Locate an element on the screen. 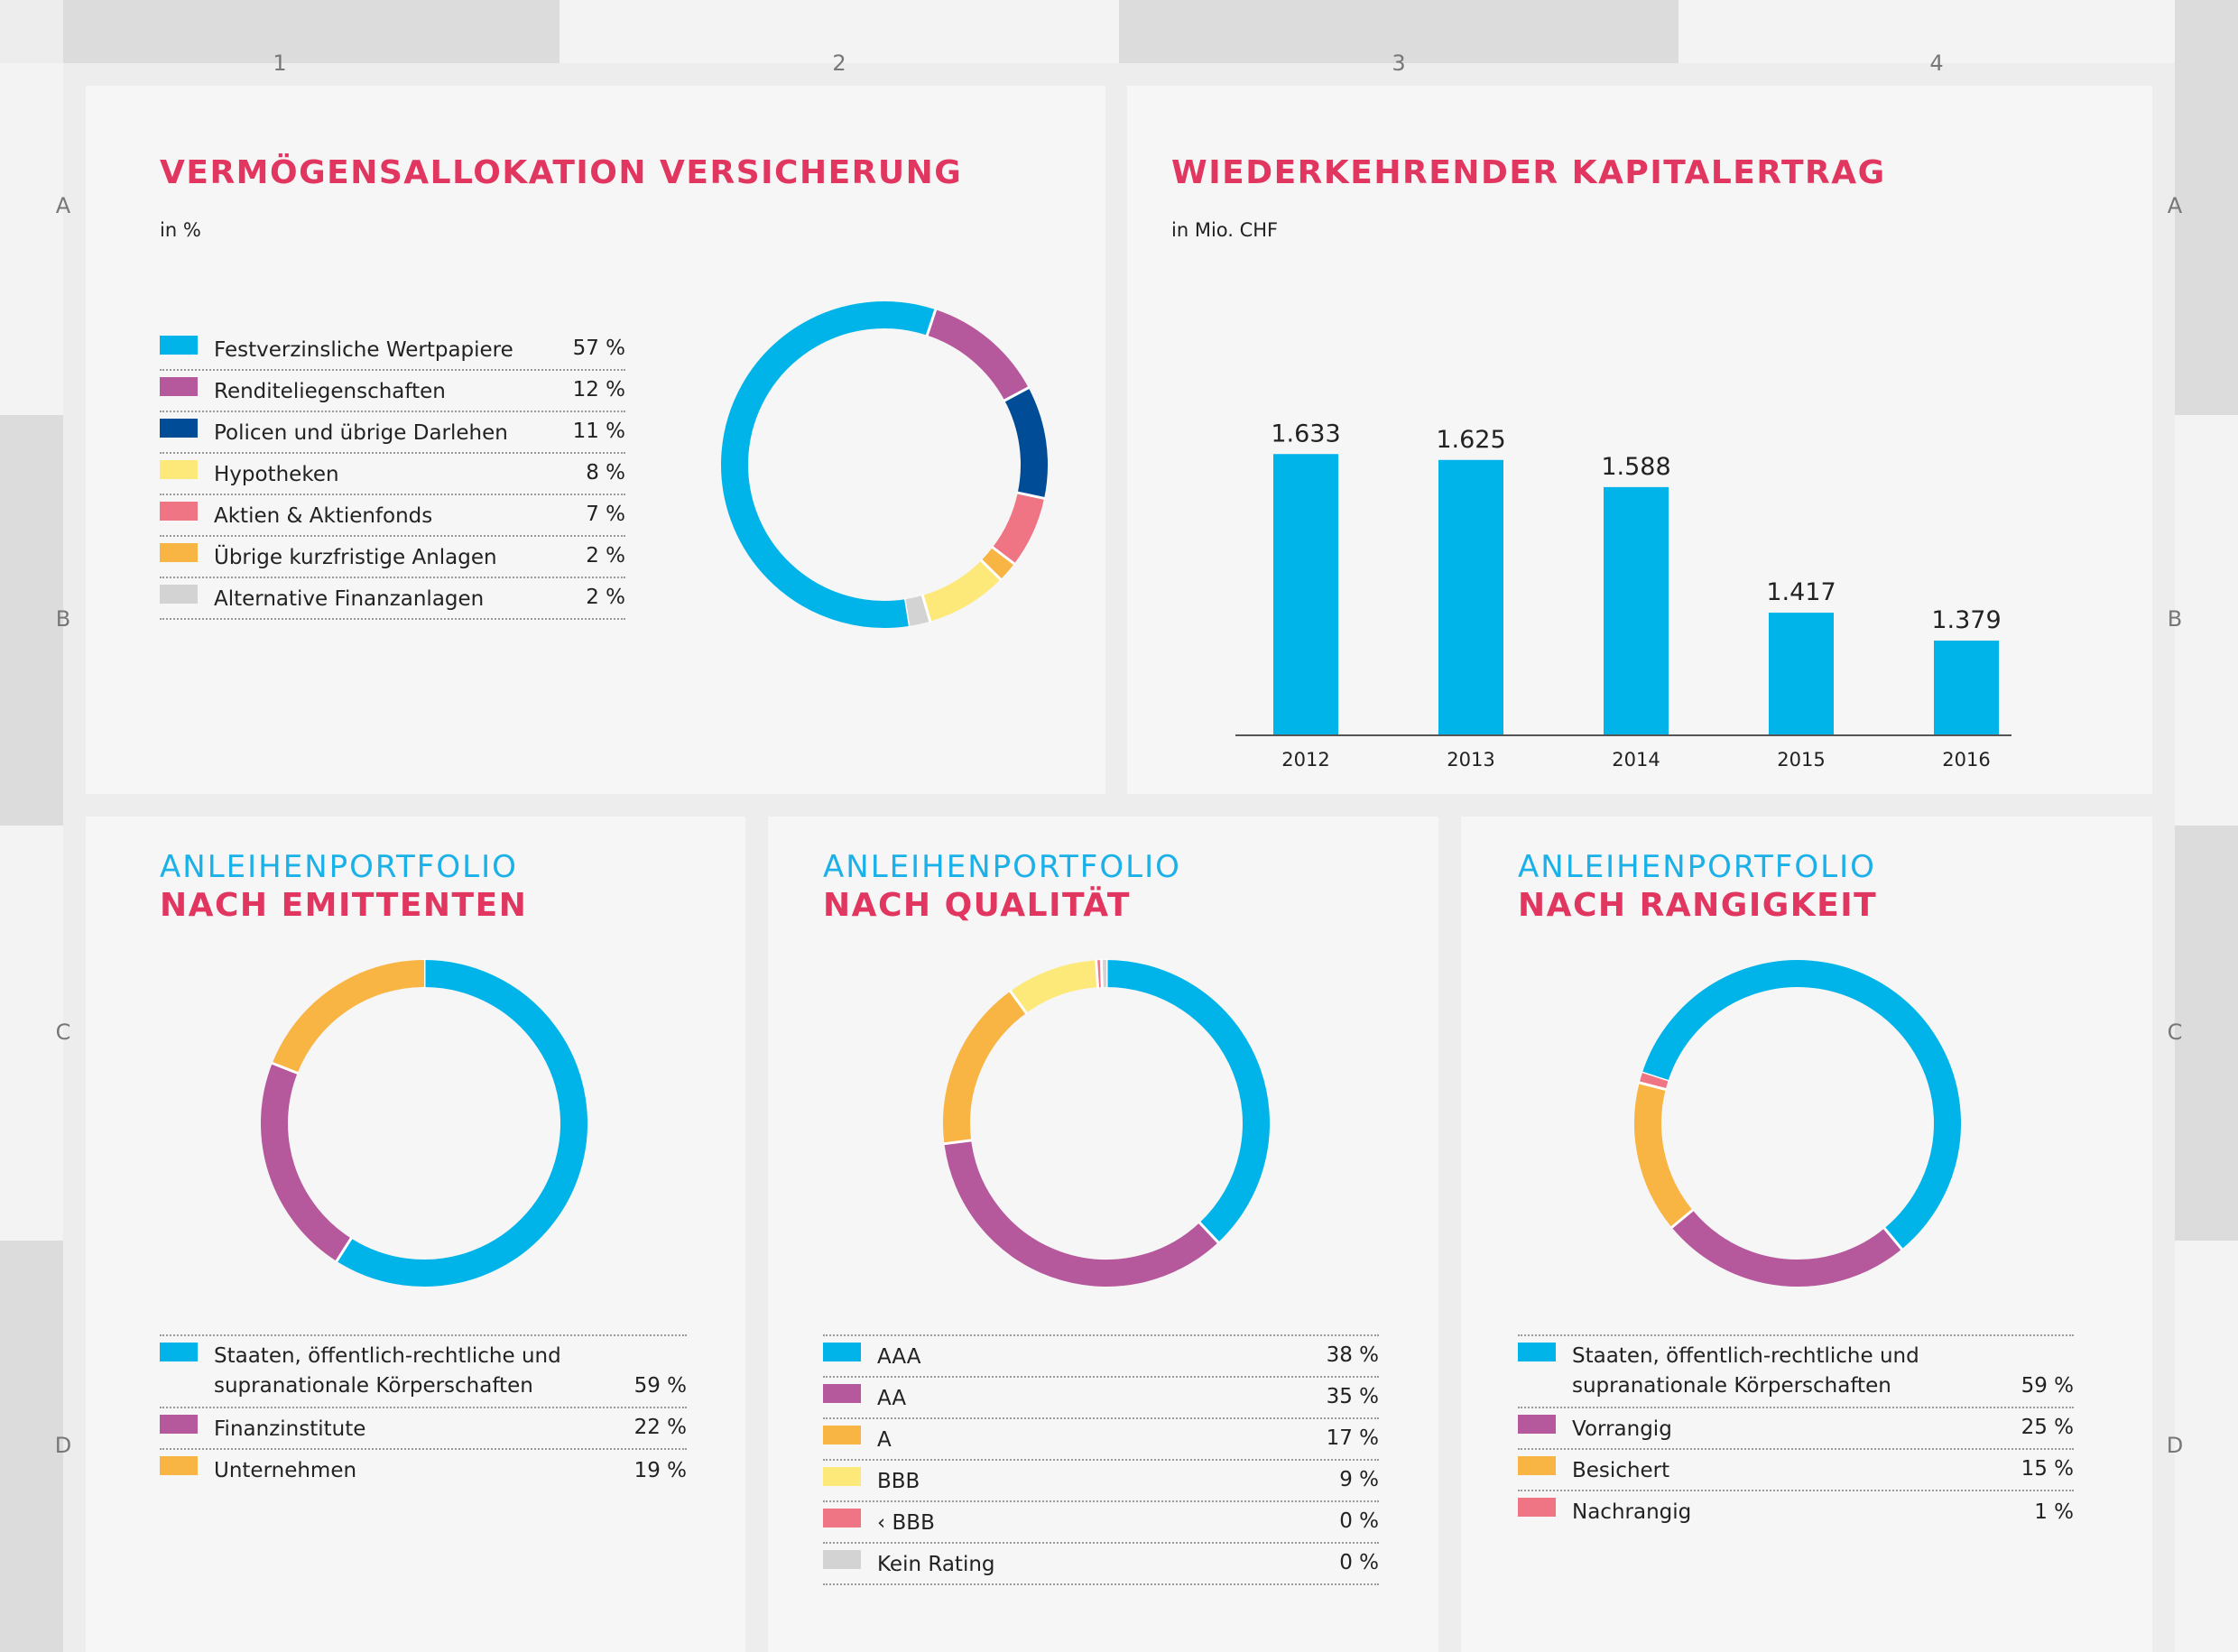 This screenshot has height=1652, width=2238. bonds-quality-donut is located at coordinates (1106, 1123).